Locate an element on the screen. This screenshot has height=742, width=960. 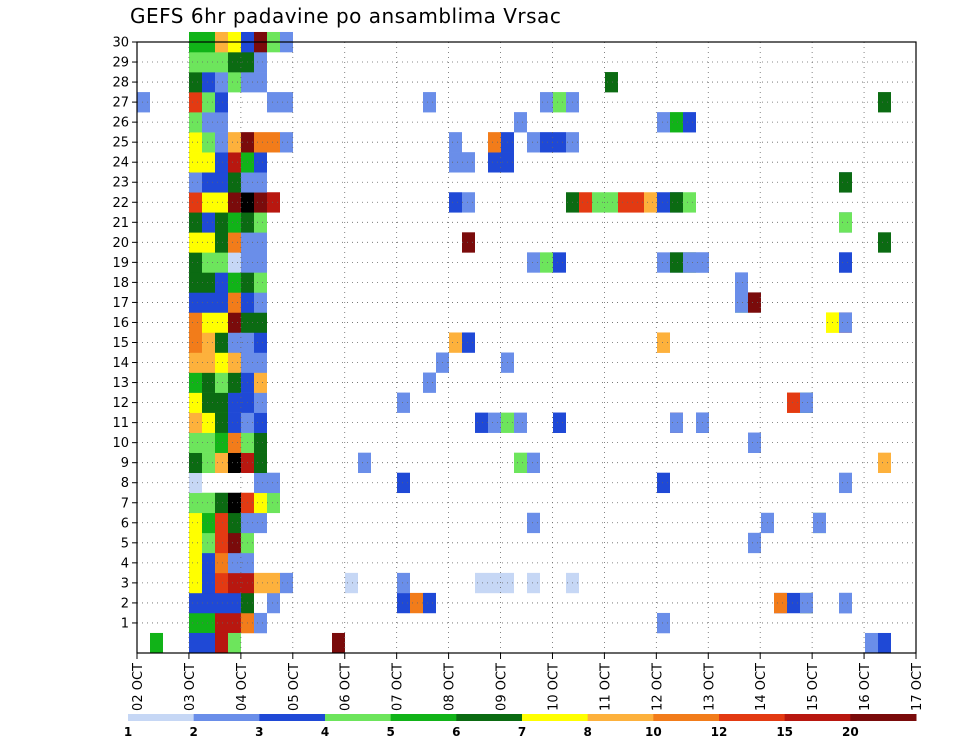
y-tick-label: 27 is located at coordinates (120, 103).